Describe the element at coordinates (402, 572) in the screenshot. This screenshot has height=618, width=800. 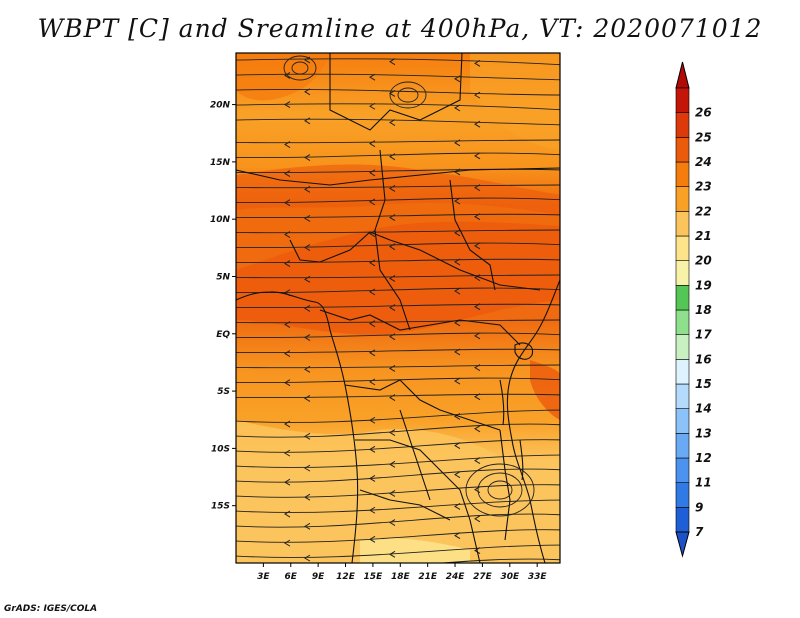
I see `lon-axis: 3E 6E 9E 12E 15E 18E 21E 24E 27E 30E 33E` at that location.